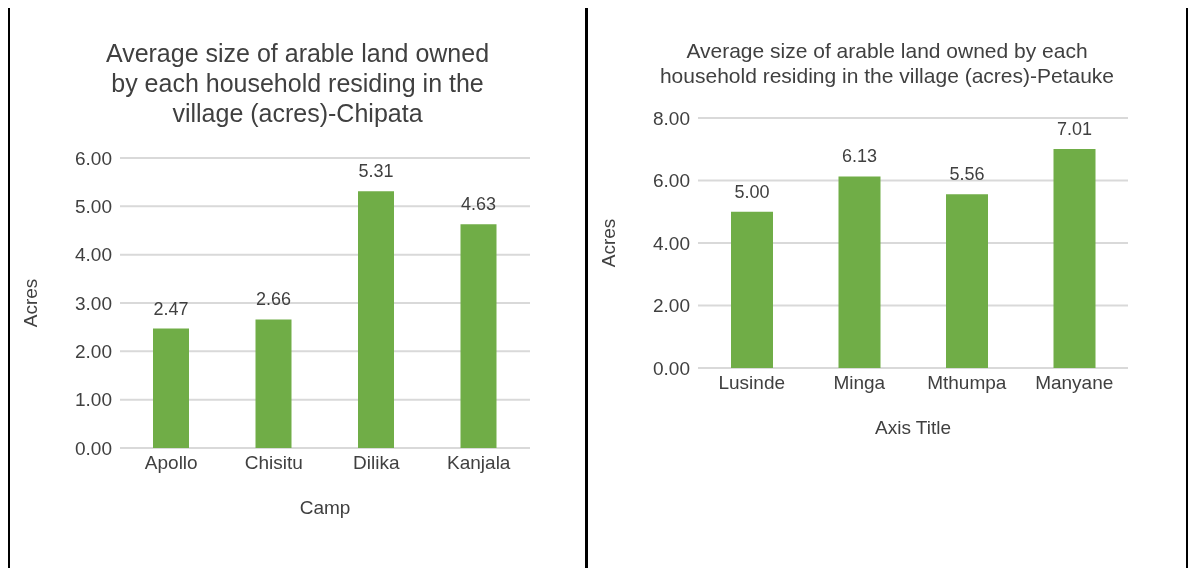 This screenshot has height=576, width=1191. Describe the element at coordinates (171, 308) in the screenshot. I see `data-label: 2.47` at that location.